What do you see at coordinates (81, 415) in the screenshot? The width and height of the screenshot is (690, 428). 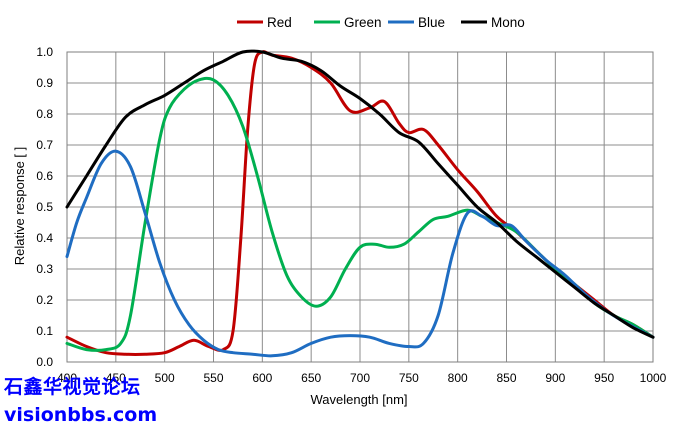 I see `watermark-url: visionbbs.com` at bounding box center [81, 415].